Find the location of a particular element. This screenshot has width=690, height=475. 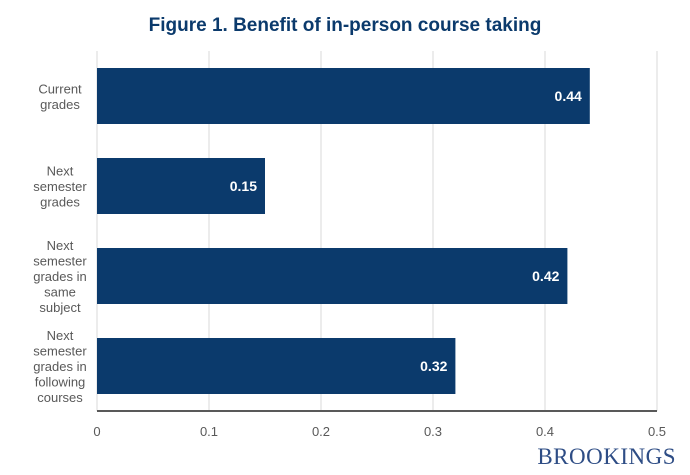

data-label: 0.32 is located at coordinates (433, 366).